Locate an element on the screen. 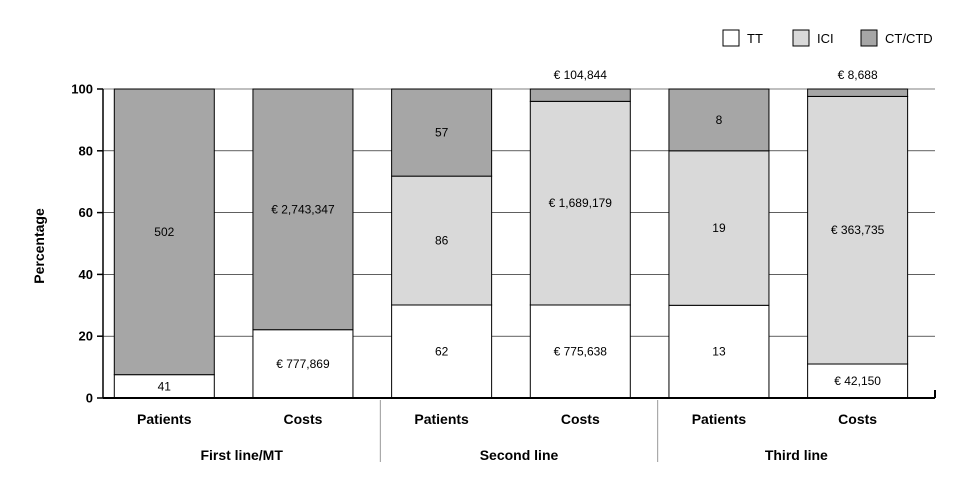 This screenshot has width=975, height=491. y-tick-label: 100 is located at coordinates (82, 89).